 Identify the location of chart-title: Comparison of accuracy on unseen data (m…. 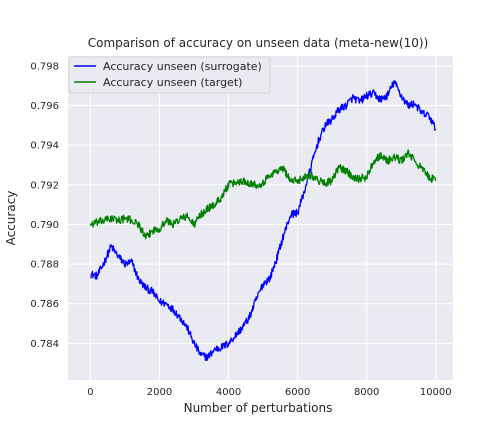
(258, 43).